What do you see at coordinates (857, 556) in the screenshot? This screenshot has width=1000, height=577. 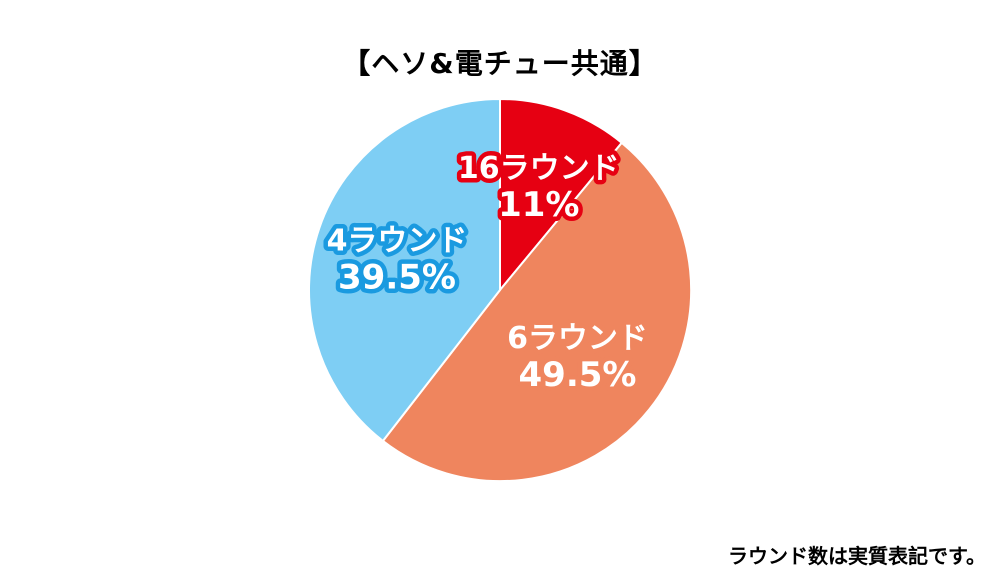 I see `footnote: ラウンド数は実質表記です。` at bounding box center [857, 556].